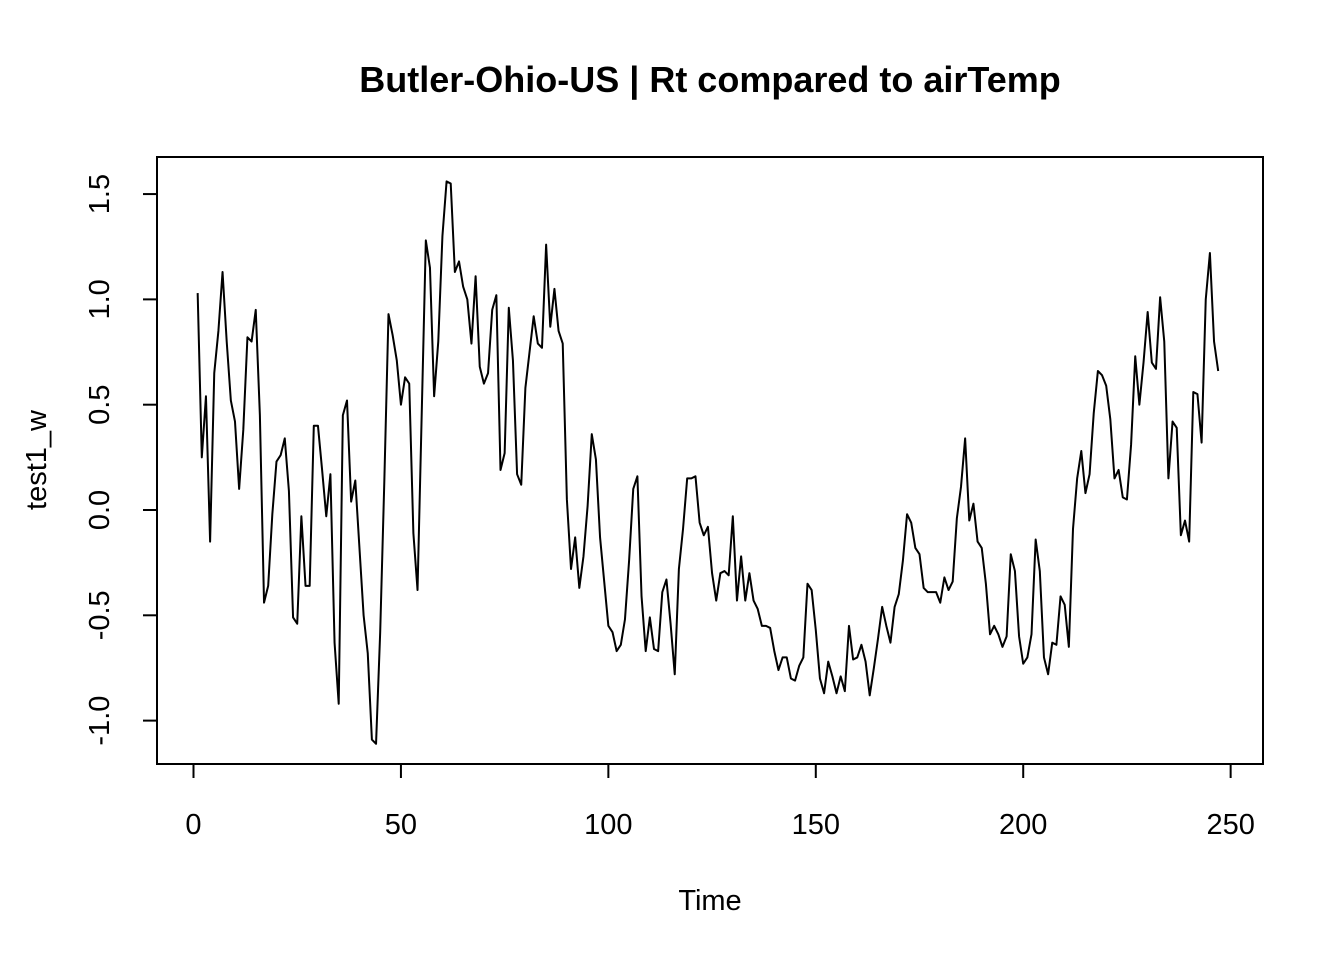  I want to click on x-tick-label: 50, so click(401, 825).